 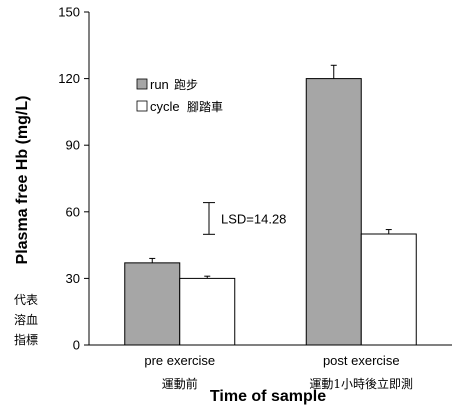 I want to click on legend-label-cycle: cycle, so click(x=165, y=106).